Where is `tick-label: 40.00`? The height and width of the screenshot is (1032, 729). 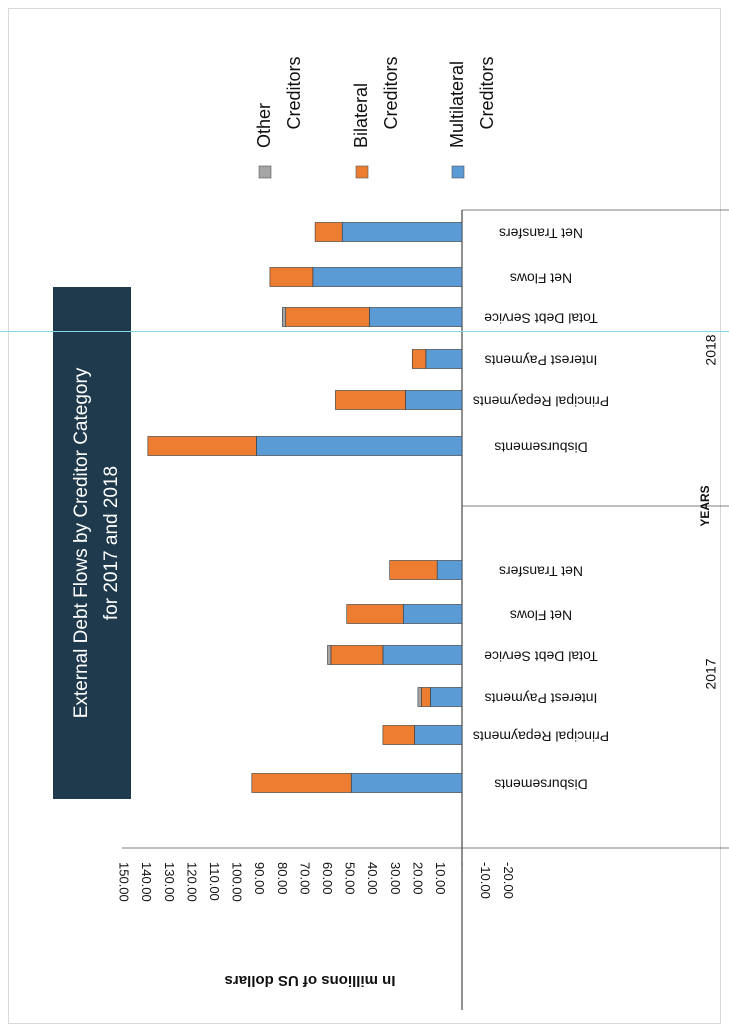 tick-label: 40.00 is located at coordinates (372, 878).